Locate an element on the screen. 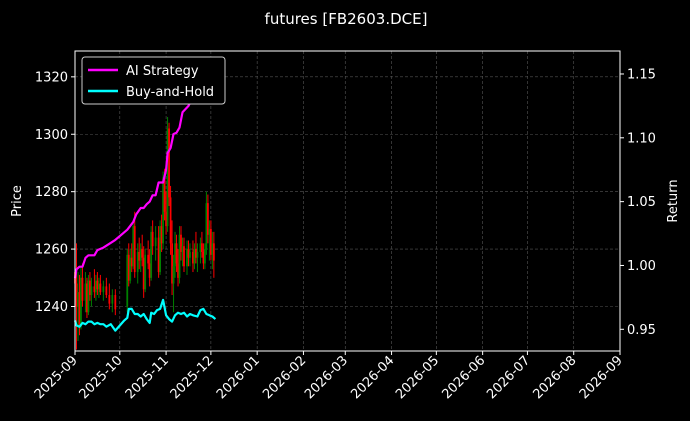 This screenshot has height=421, width=690. left-tick-label: 1240 is located at coordinates (51, 307).